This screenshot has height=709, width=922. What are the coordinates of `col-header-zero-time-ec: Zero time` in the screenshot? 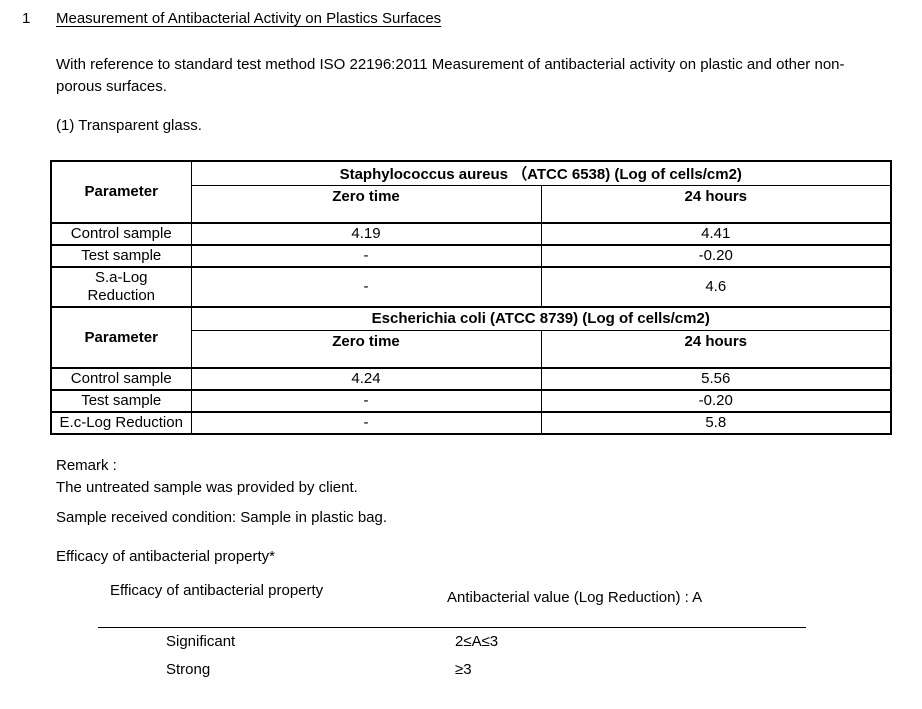 It's located at (366, 349).